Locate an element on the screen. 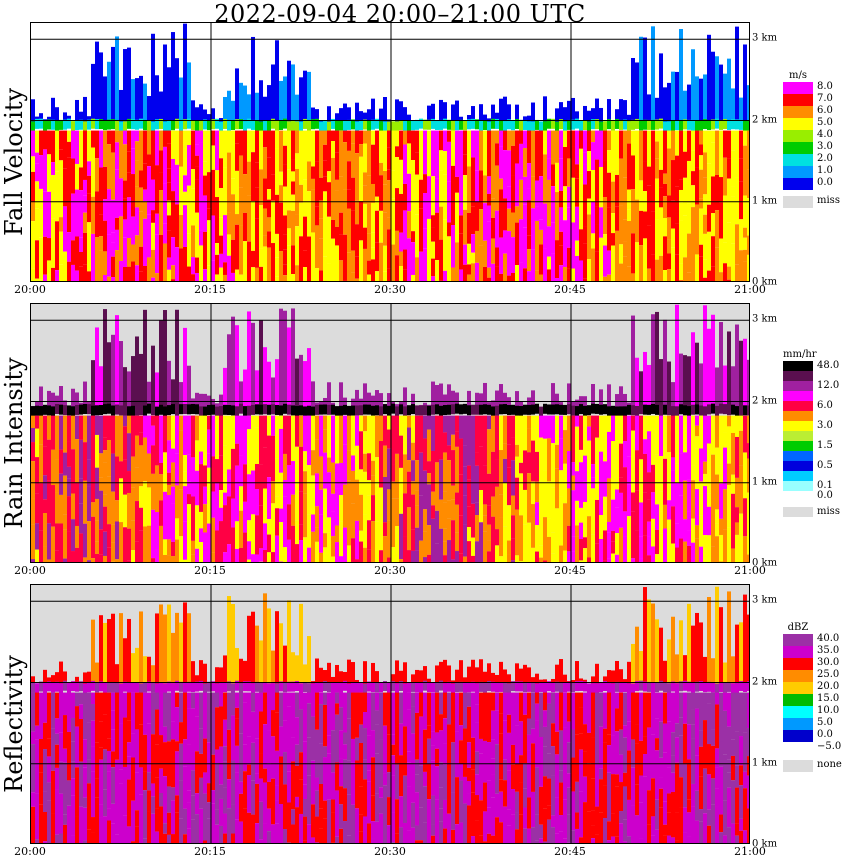 Image resolution: width=850 pixels, height=868 pixels. legend-swatch is located at coordinates (798, 426).